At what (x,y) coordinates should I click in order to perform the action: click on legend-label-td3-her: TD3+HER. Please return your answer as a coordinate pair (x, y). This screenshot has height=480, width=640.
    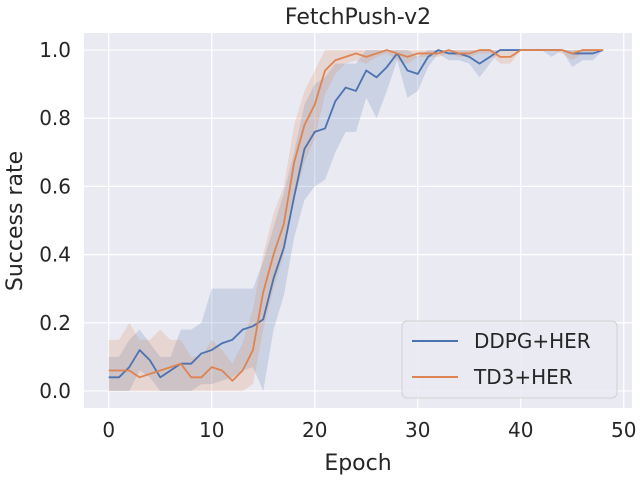
    Looking at the image, I should click on (523, 377).